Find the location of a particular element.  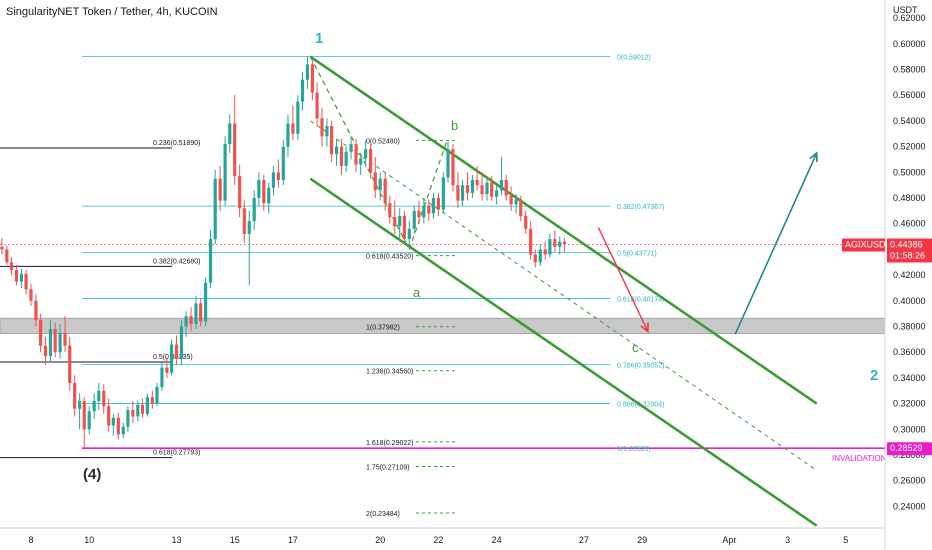

wave-label-a: a is located at coordinates (417, 292).